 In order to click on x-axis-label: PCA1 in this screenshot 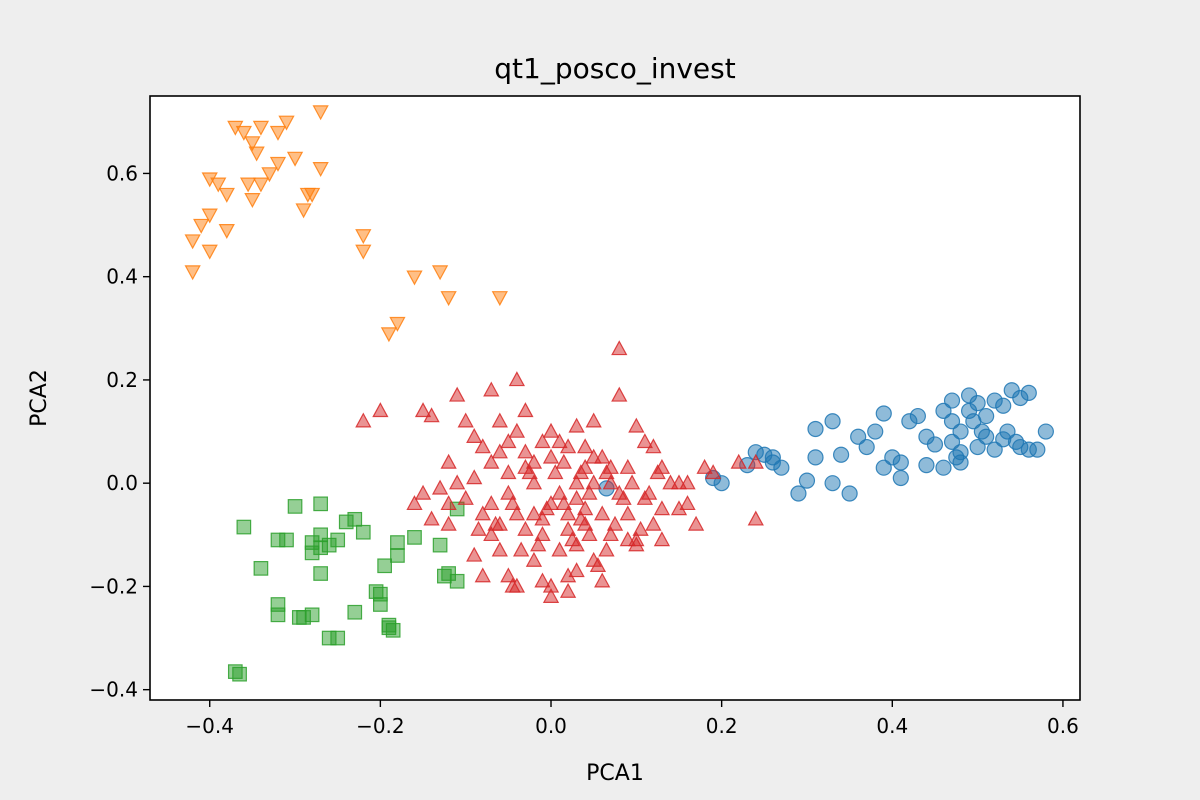, I will do `click(615, 773)`.